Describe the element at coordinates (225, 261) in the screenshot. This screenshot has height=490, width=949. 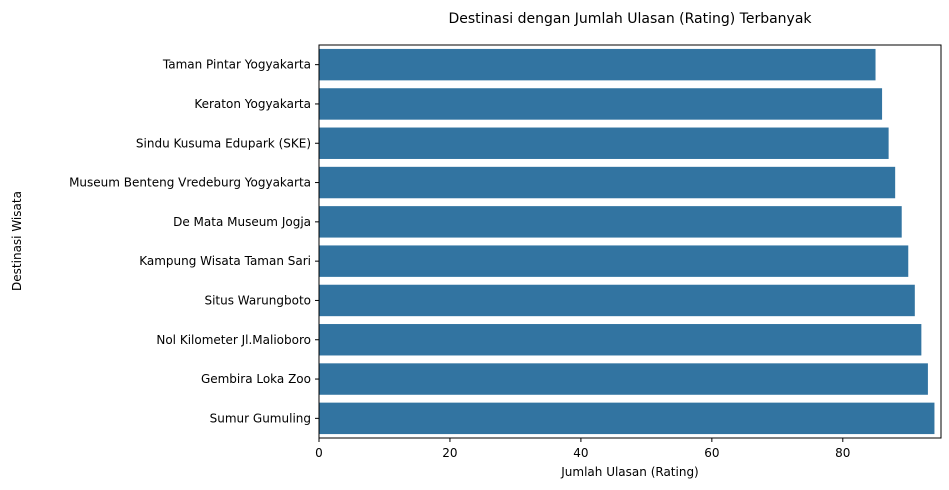
I see `y-tick-label: Kampung Wisata Taman Sari` at that location.